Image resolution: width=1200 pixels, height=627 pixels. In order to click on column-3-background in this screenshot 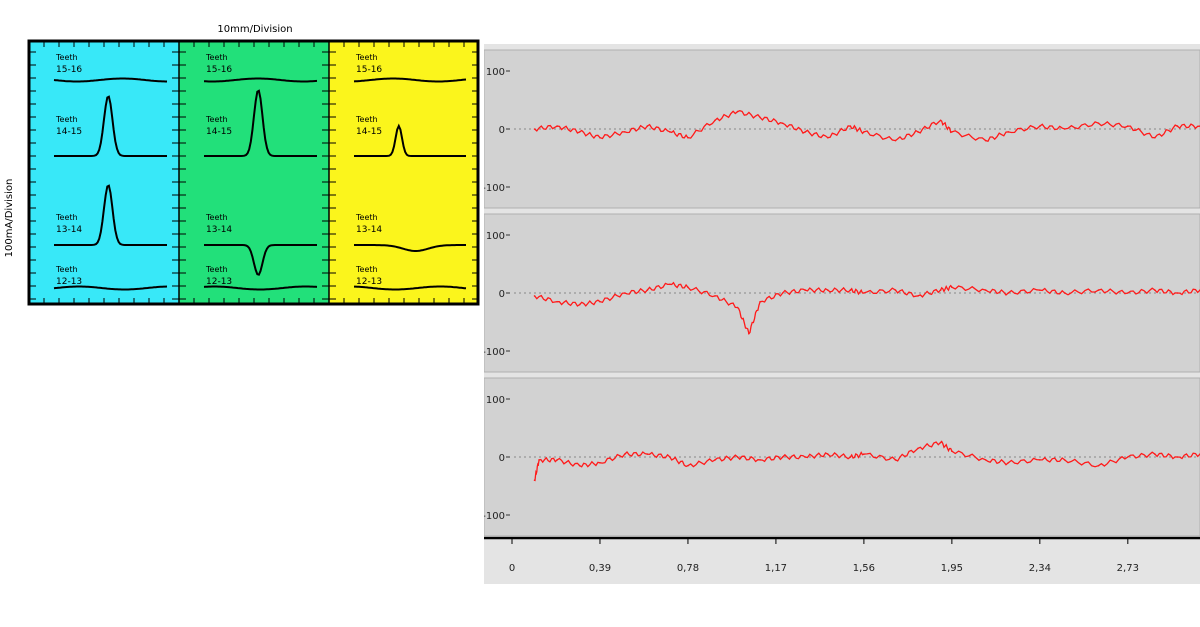, I will do `click(403, 172)`.